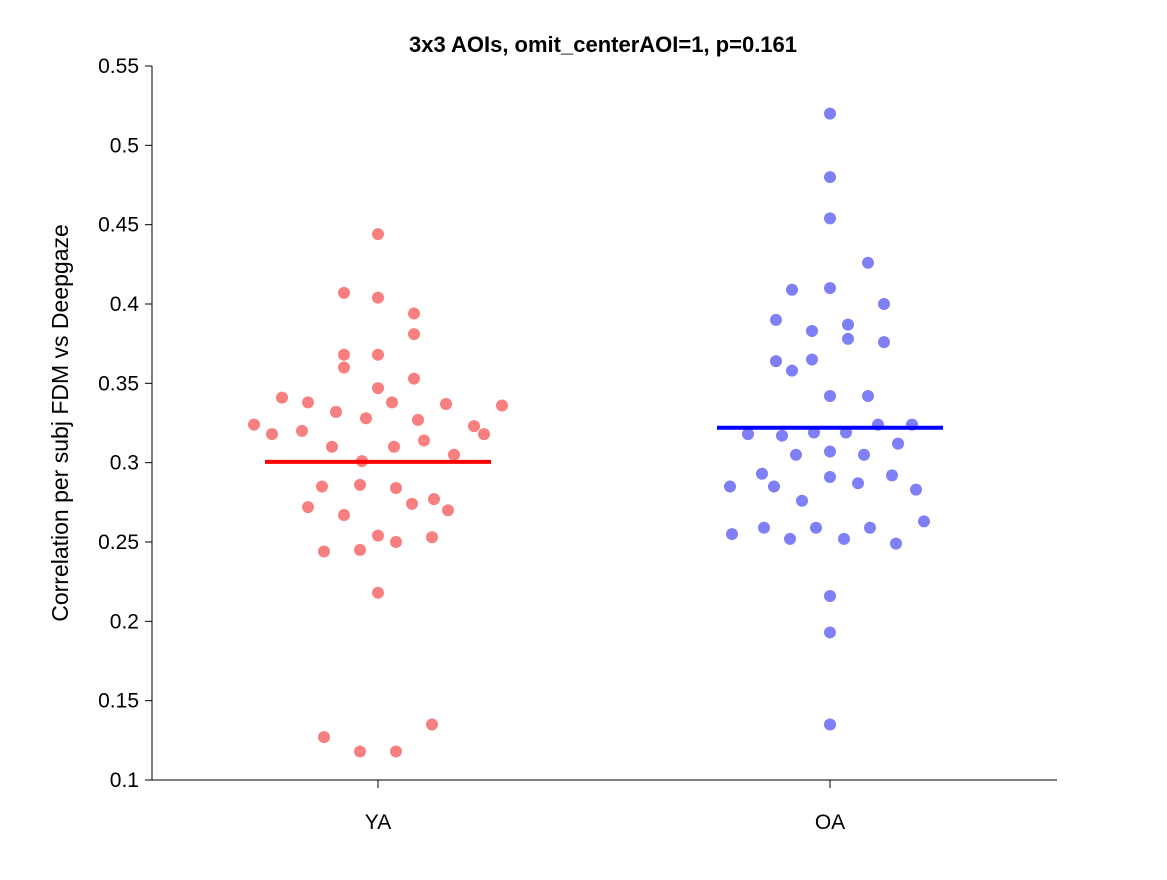  I want to click on y-tick-label: 0.25, so click(118, 542).